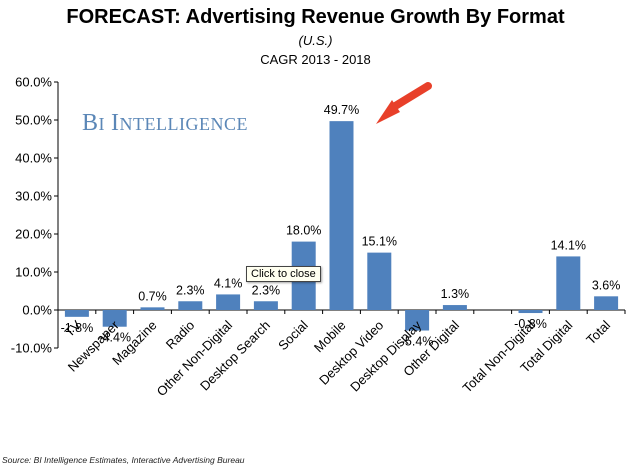  What do you see at coordinates (77, 328) in the screenshot?
I see `data-label: -1.8%` at bounding box center [77, 328].